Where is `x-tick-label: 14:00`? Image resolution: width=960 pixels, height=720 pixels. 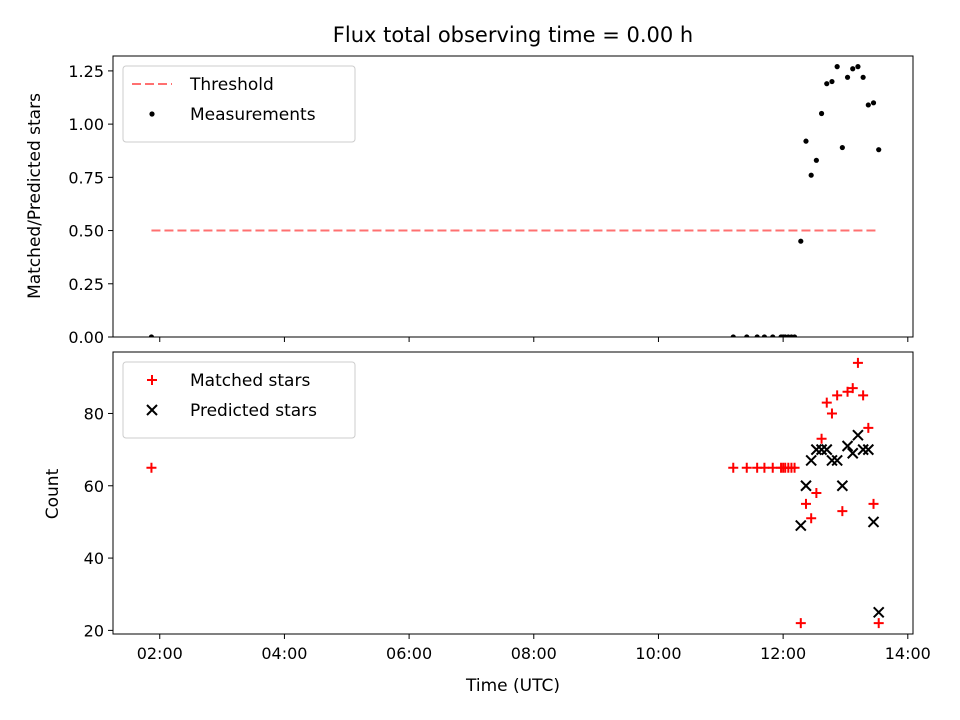
x-tick-label: 14:00 is located at coordinates (908, 653).